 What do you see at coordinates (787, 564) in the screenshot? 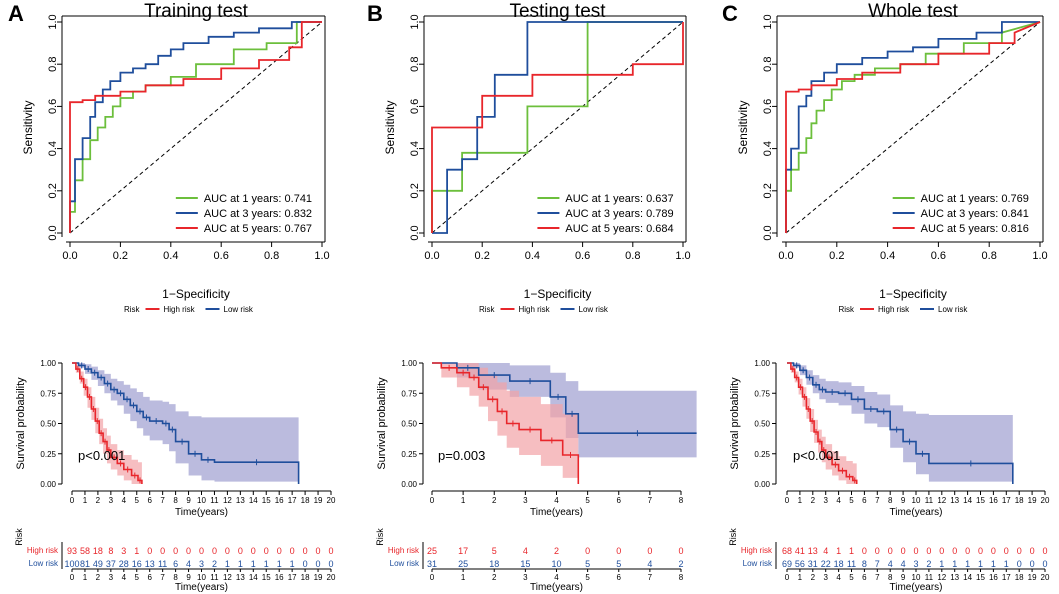
I see `risk-count-low: 69` at bounding box center [787, 564].